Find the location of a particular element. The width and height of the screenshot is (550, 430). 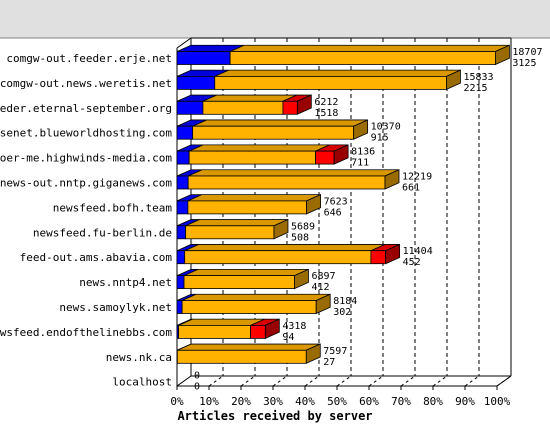

x-tick-label: 10% is located at coordinates (209, 401).